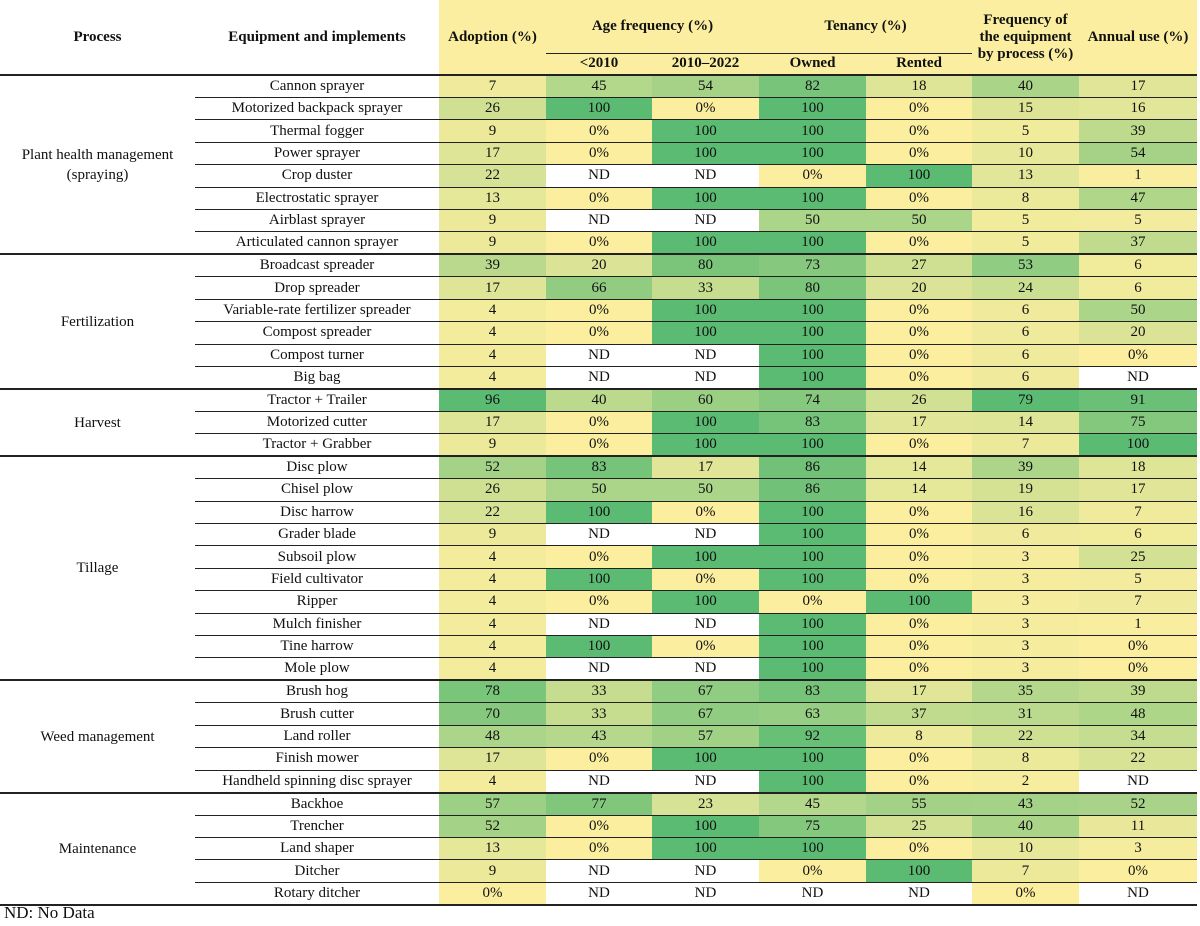  What do you see at coordinates (317, 871) in the screenshot?
I see `equipment-cell: Ditcher` at bounding box center [317, 871].